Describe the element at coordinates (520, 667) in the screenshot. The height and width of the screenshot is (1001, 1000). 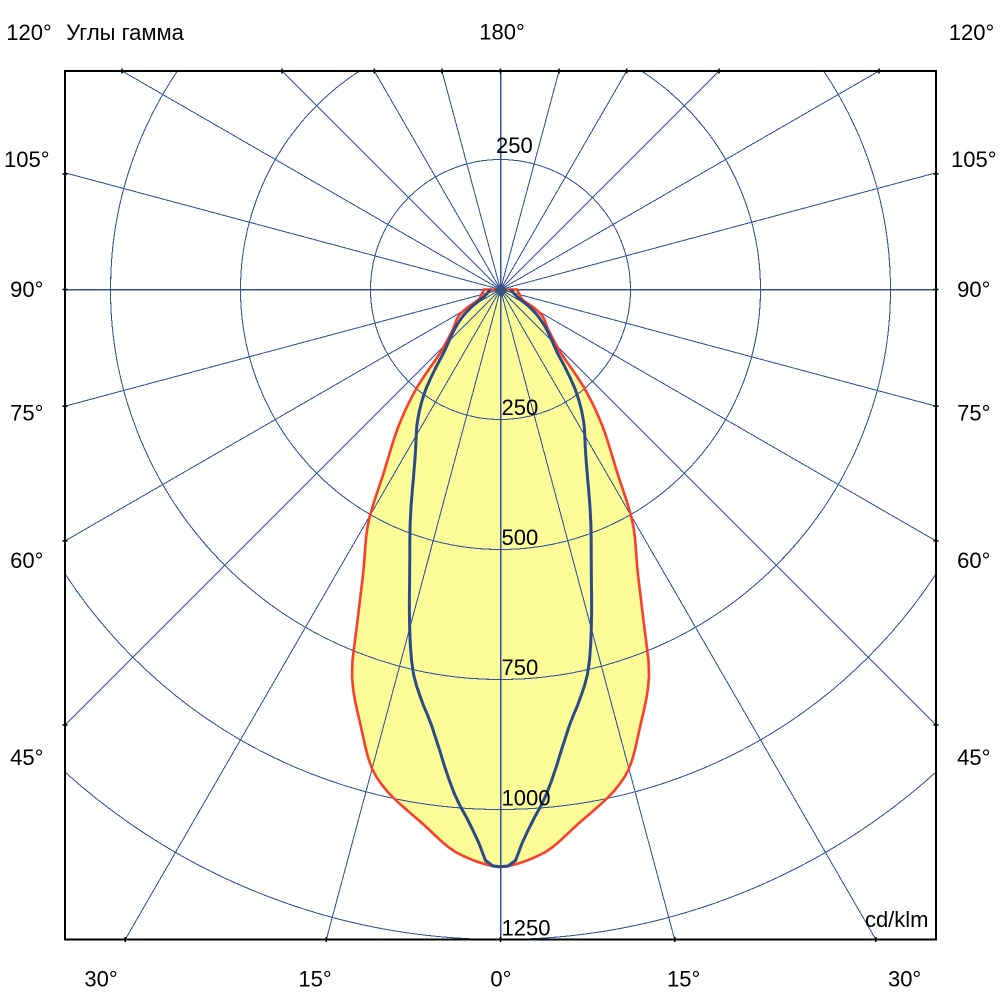
I see `svg-text: 750` at that location.